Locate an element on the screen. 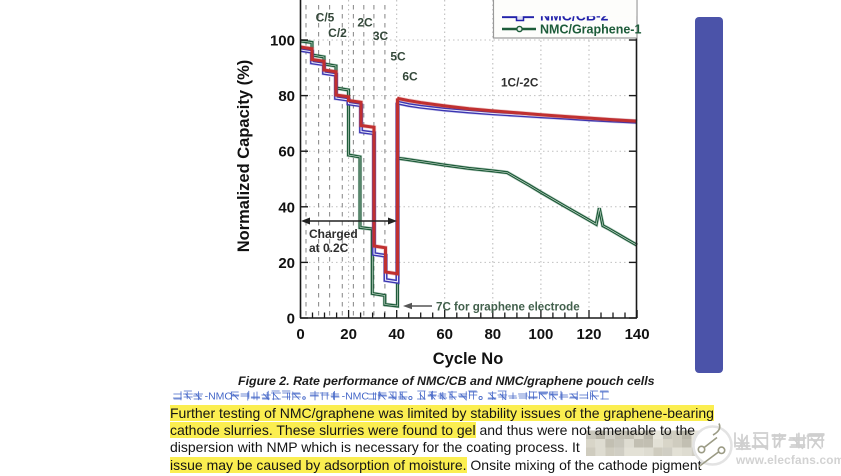 The height and width of the screenshot is (476, 841). svg-text: 6C is located at coordinates (410, 77).